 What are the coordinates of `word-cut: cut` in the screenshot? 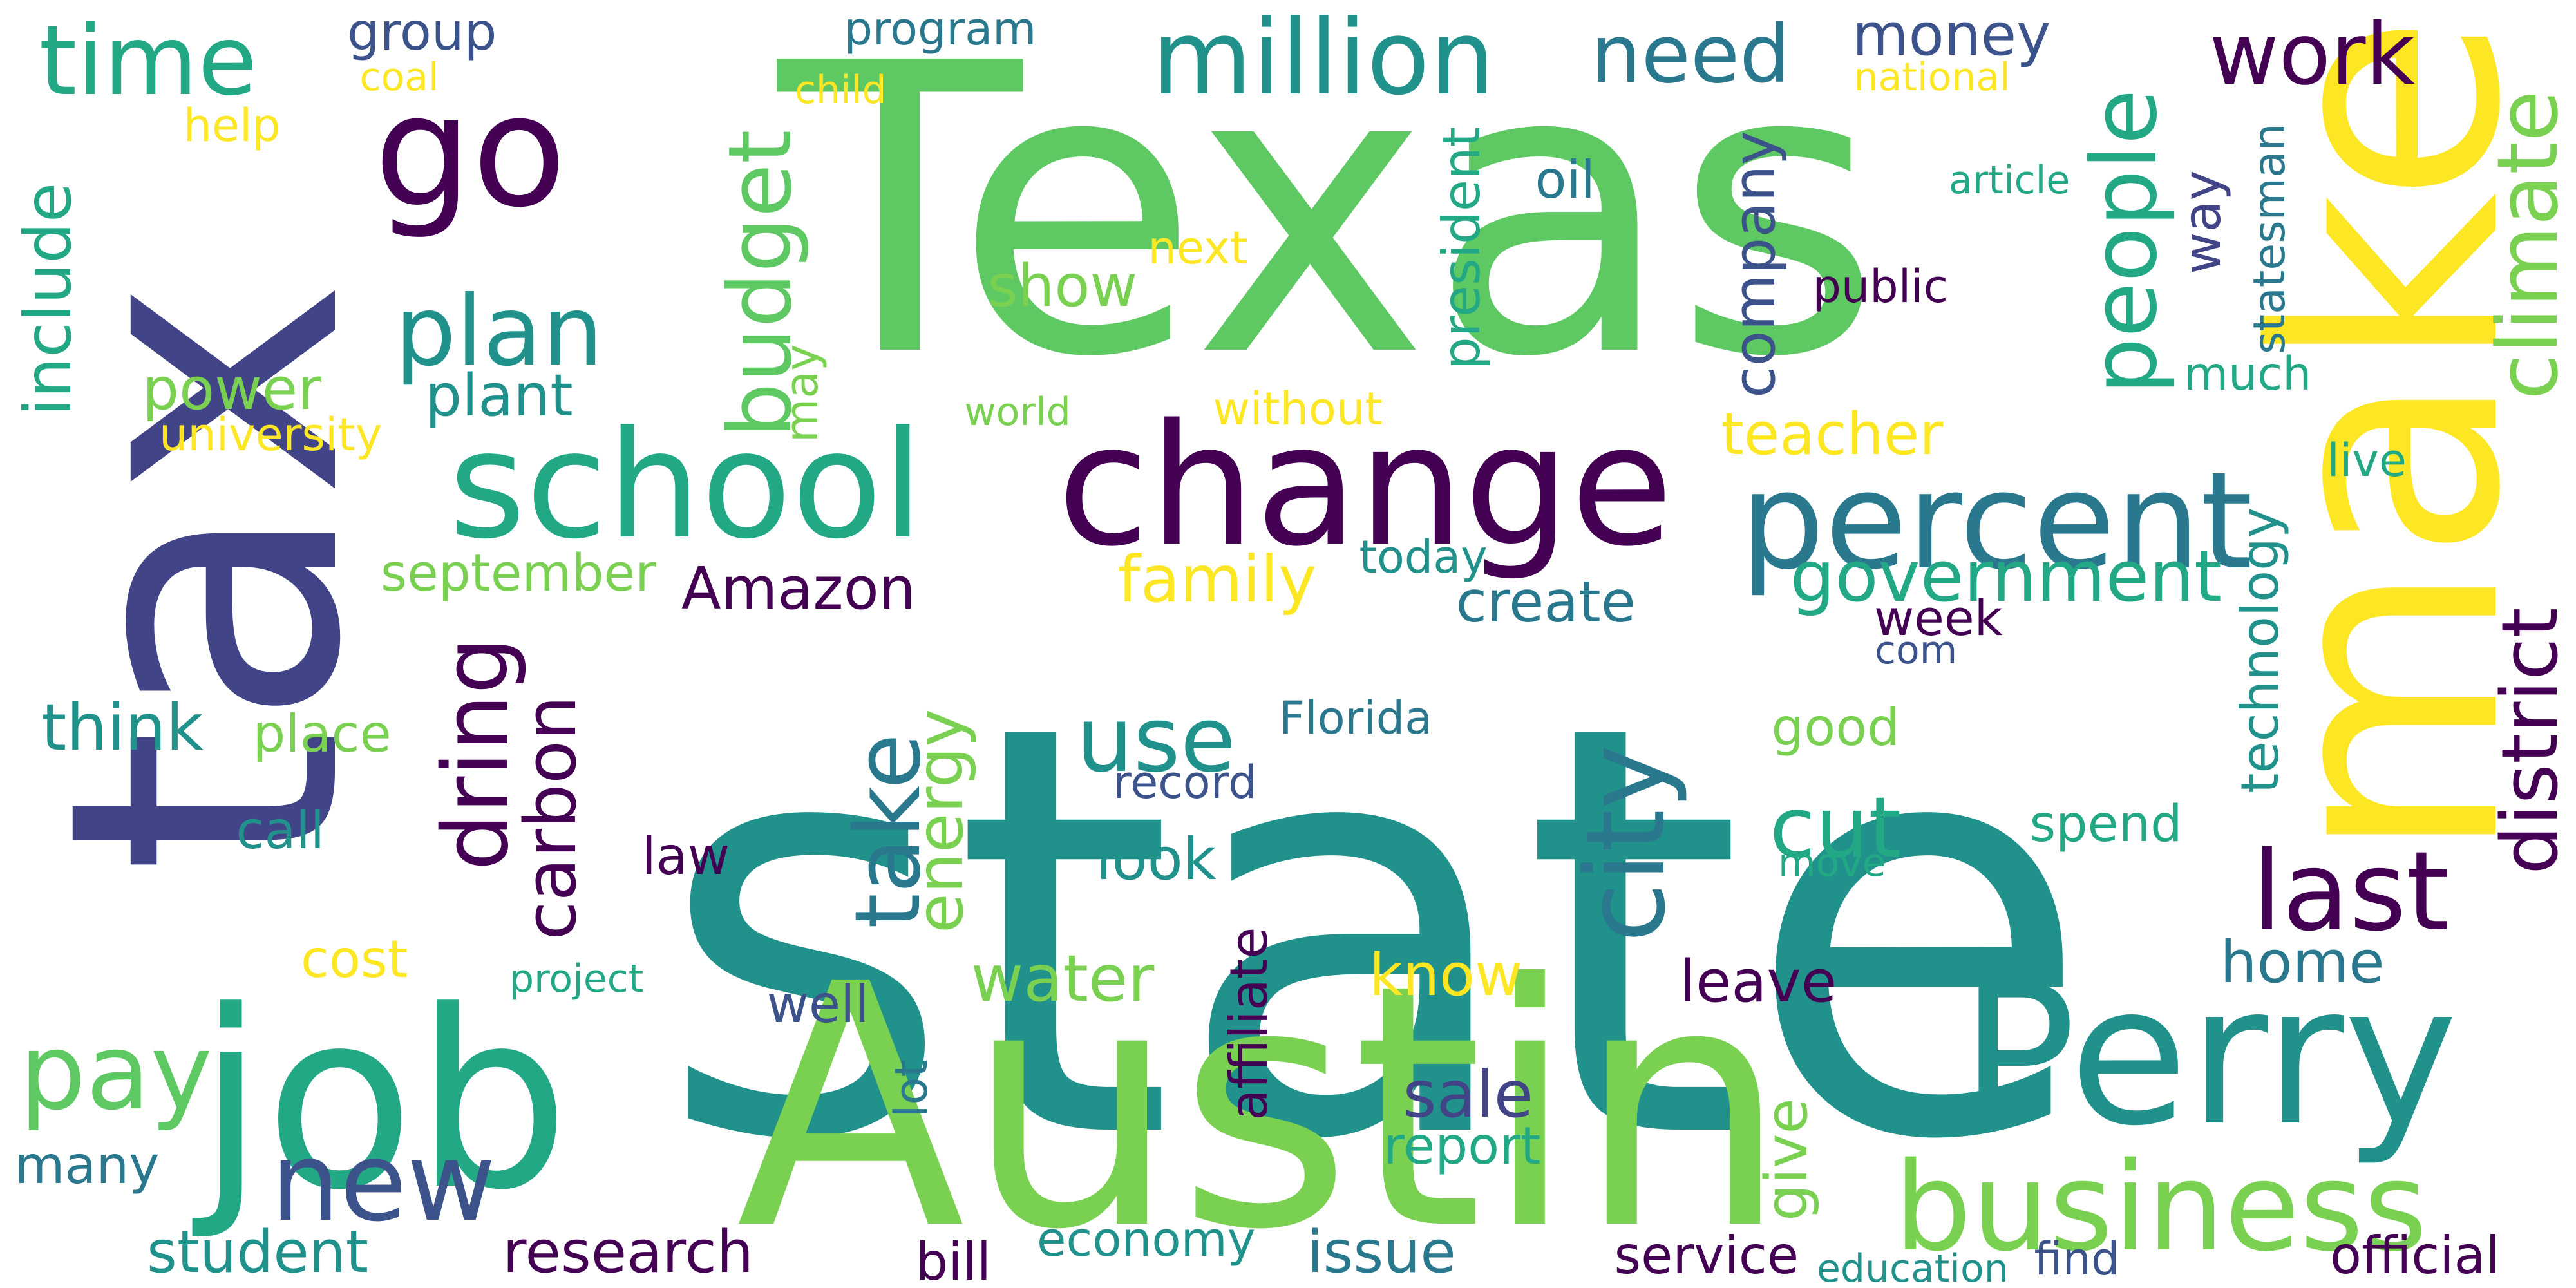 It's located at (1836, 827).